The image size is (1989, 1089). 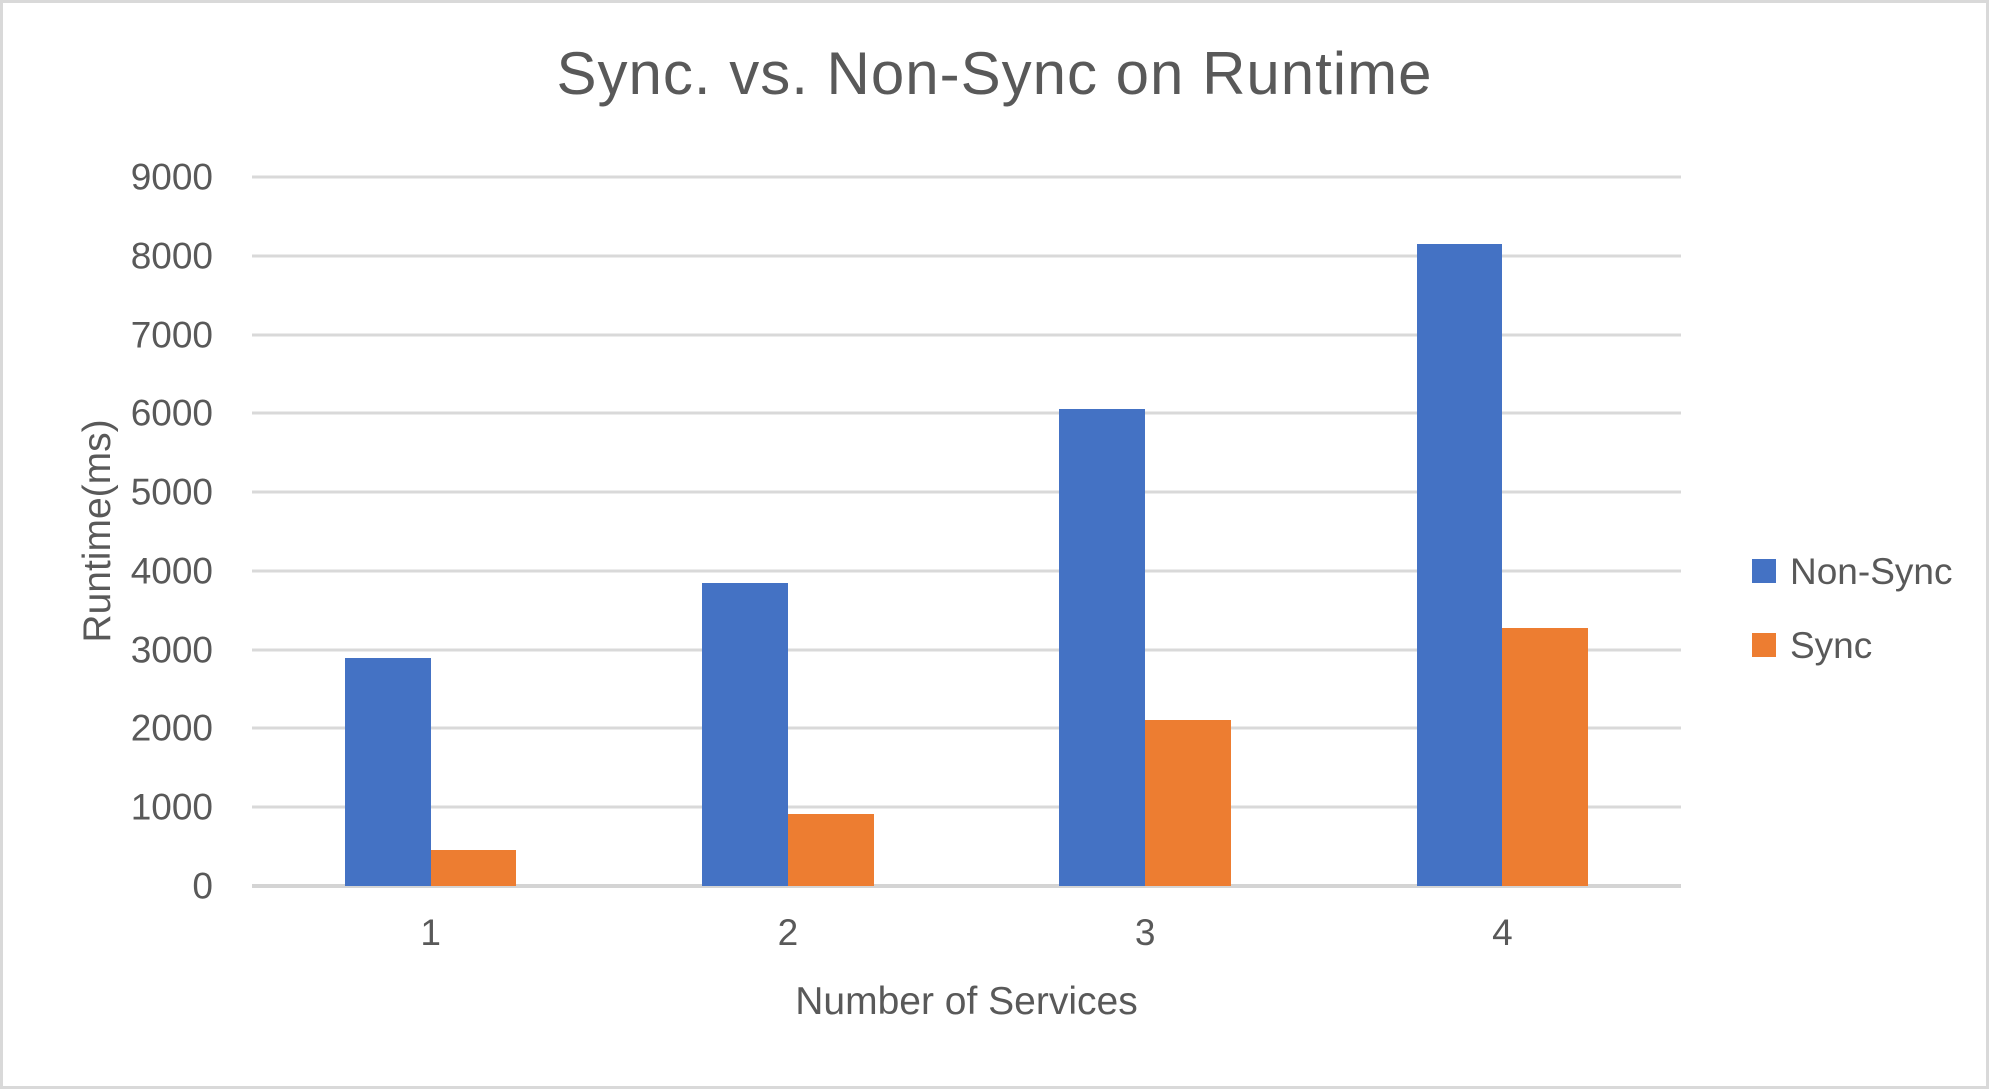 I want to click on legend-item-sync: Sync, so click(x=1852, y=645).